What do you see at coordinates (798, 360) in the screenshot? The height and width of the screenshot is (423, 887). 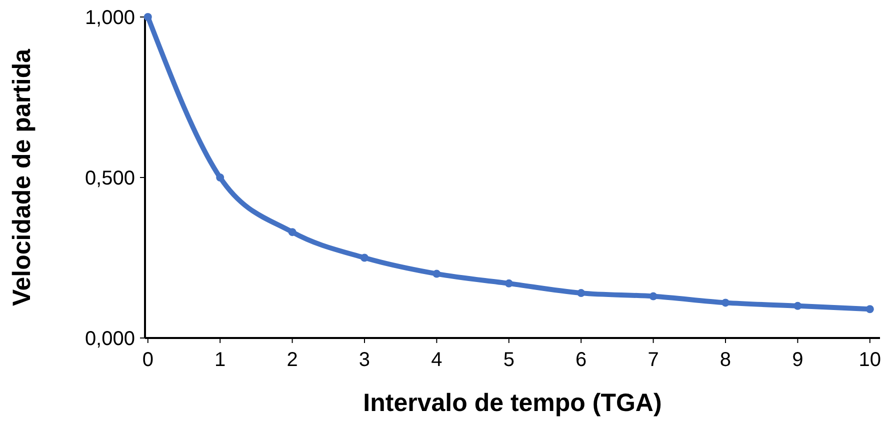 I see `x-tick-label: 9` at bounding box center [798, 360].